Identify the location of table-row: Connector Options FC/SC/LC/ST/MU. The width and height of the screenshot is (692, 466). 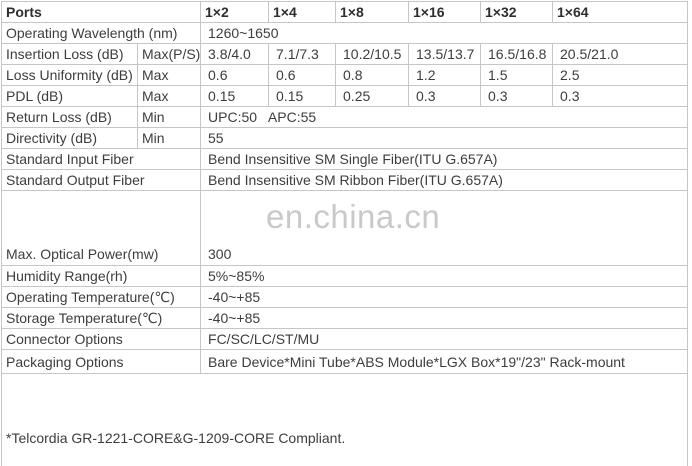
(344, 339).